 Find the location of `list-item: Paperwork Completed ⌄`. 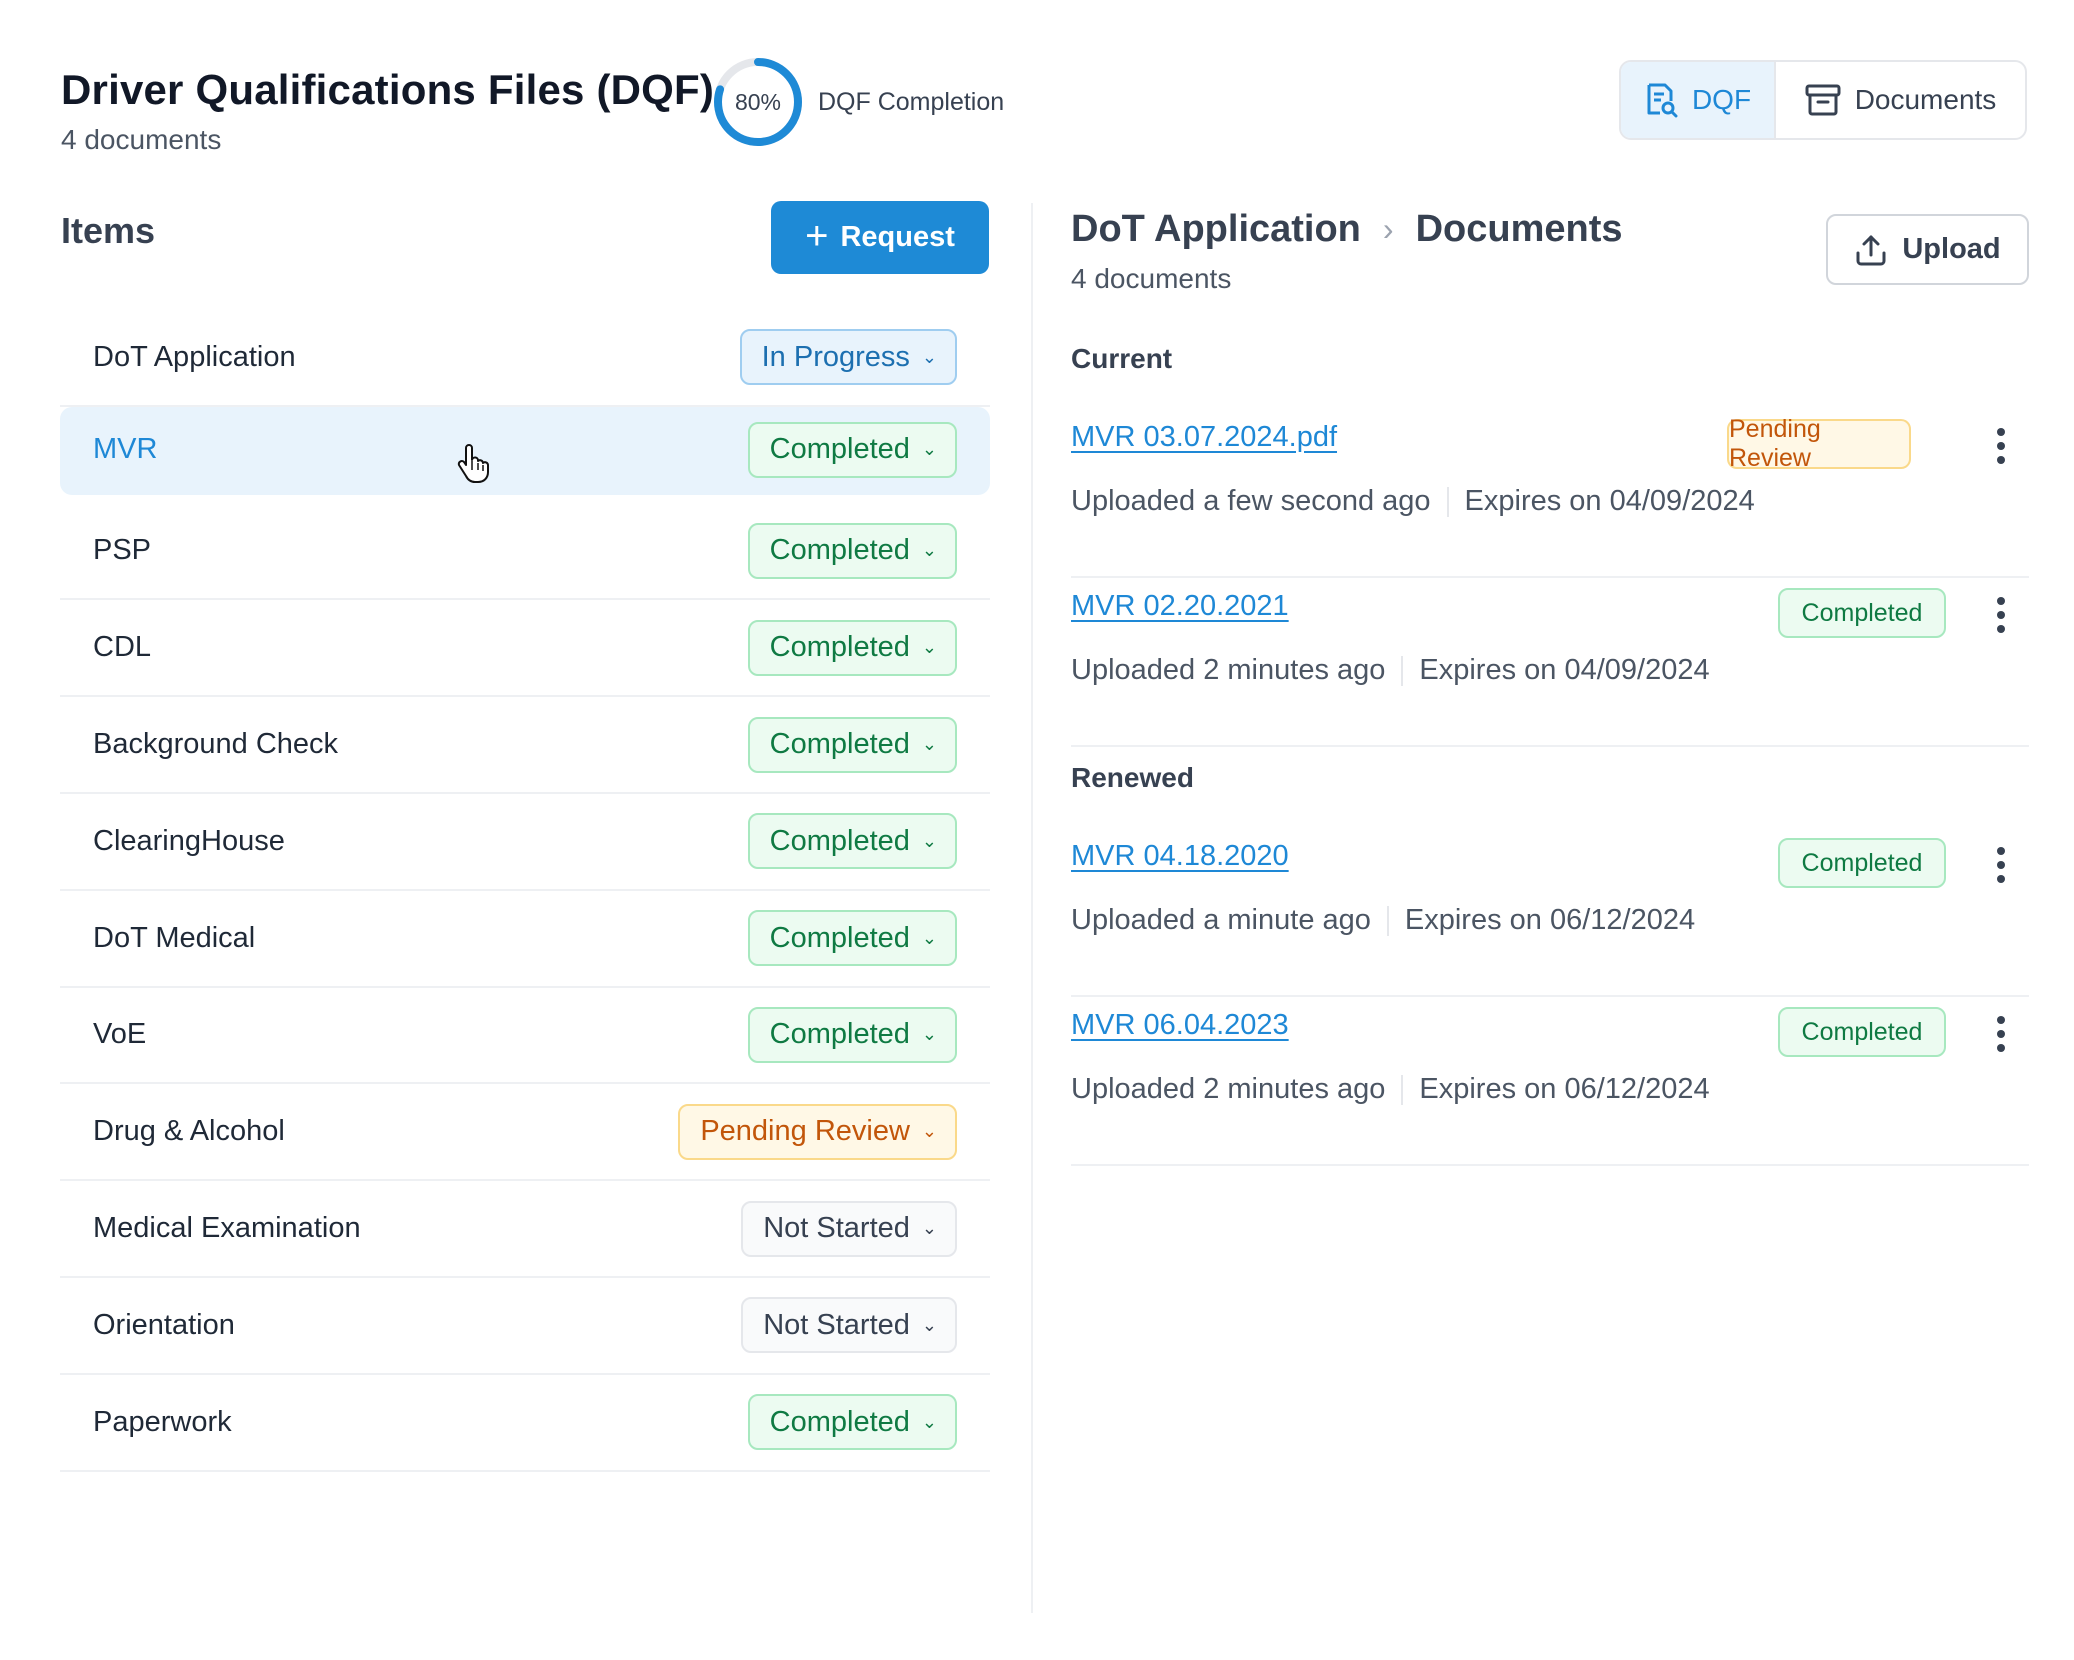

list-item: Paperwork Completed ⌄ is located at coordinates (525, 1423).